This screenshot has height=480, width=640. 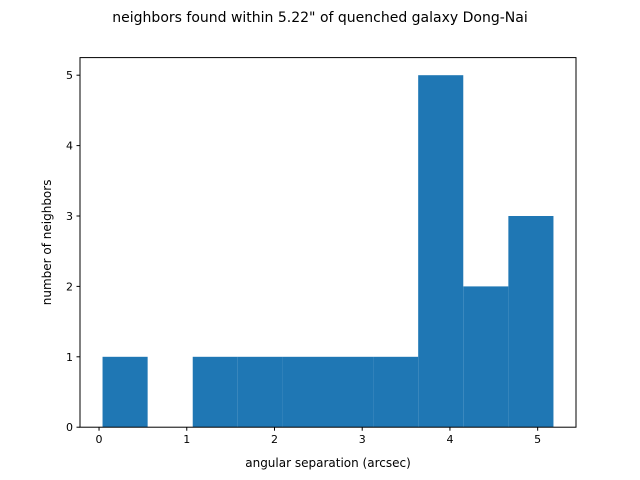 What do you see at coordinates (99, 439) in the screenshot?
I see `x-tick-label: 0` at bounding box center [99, 439].